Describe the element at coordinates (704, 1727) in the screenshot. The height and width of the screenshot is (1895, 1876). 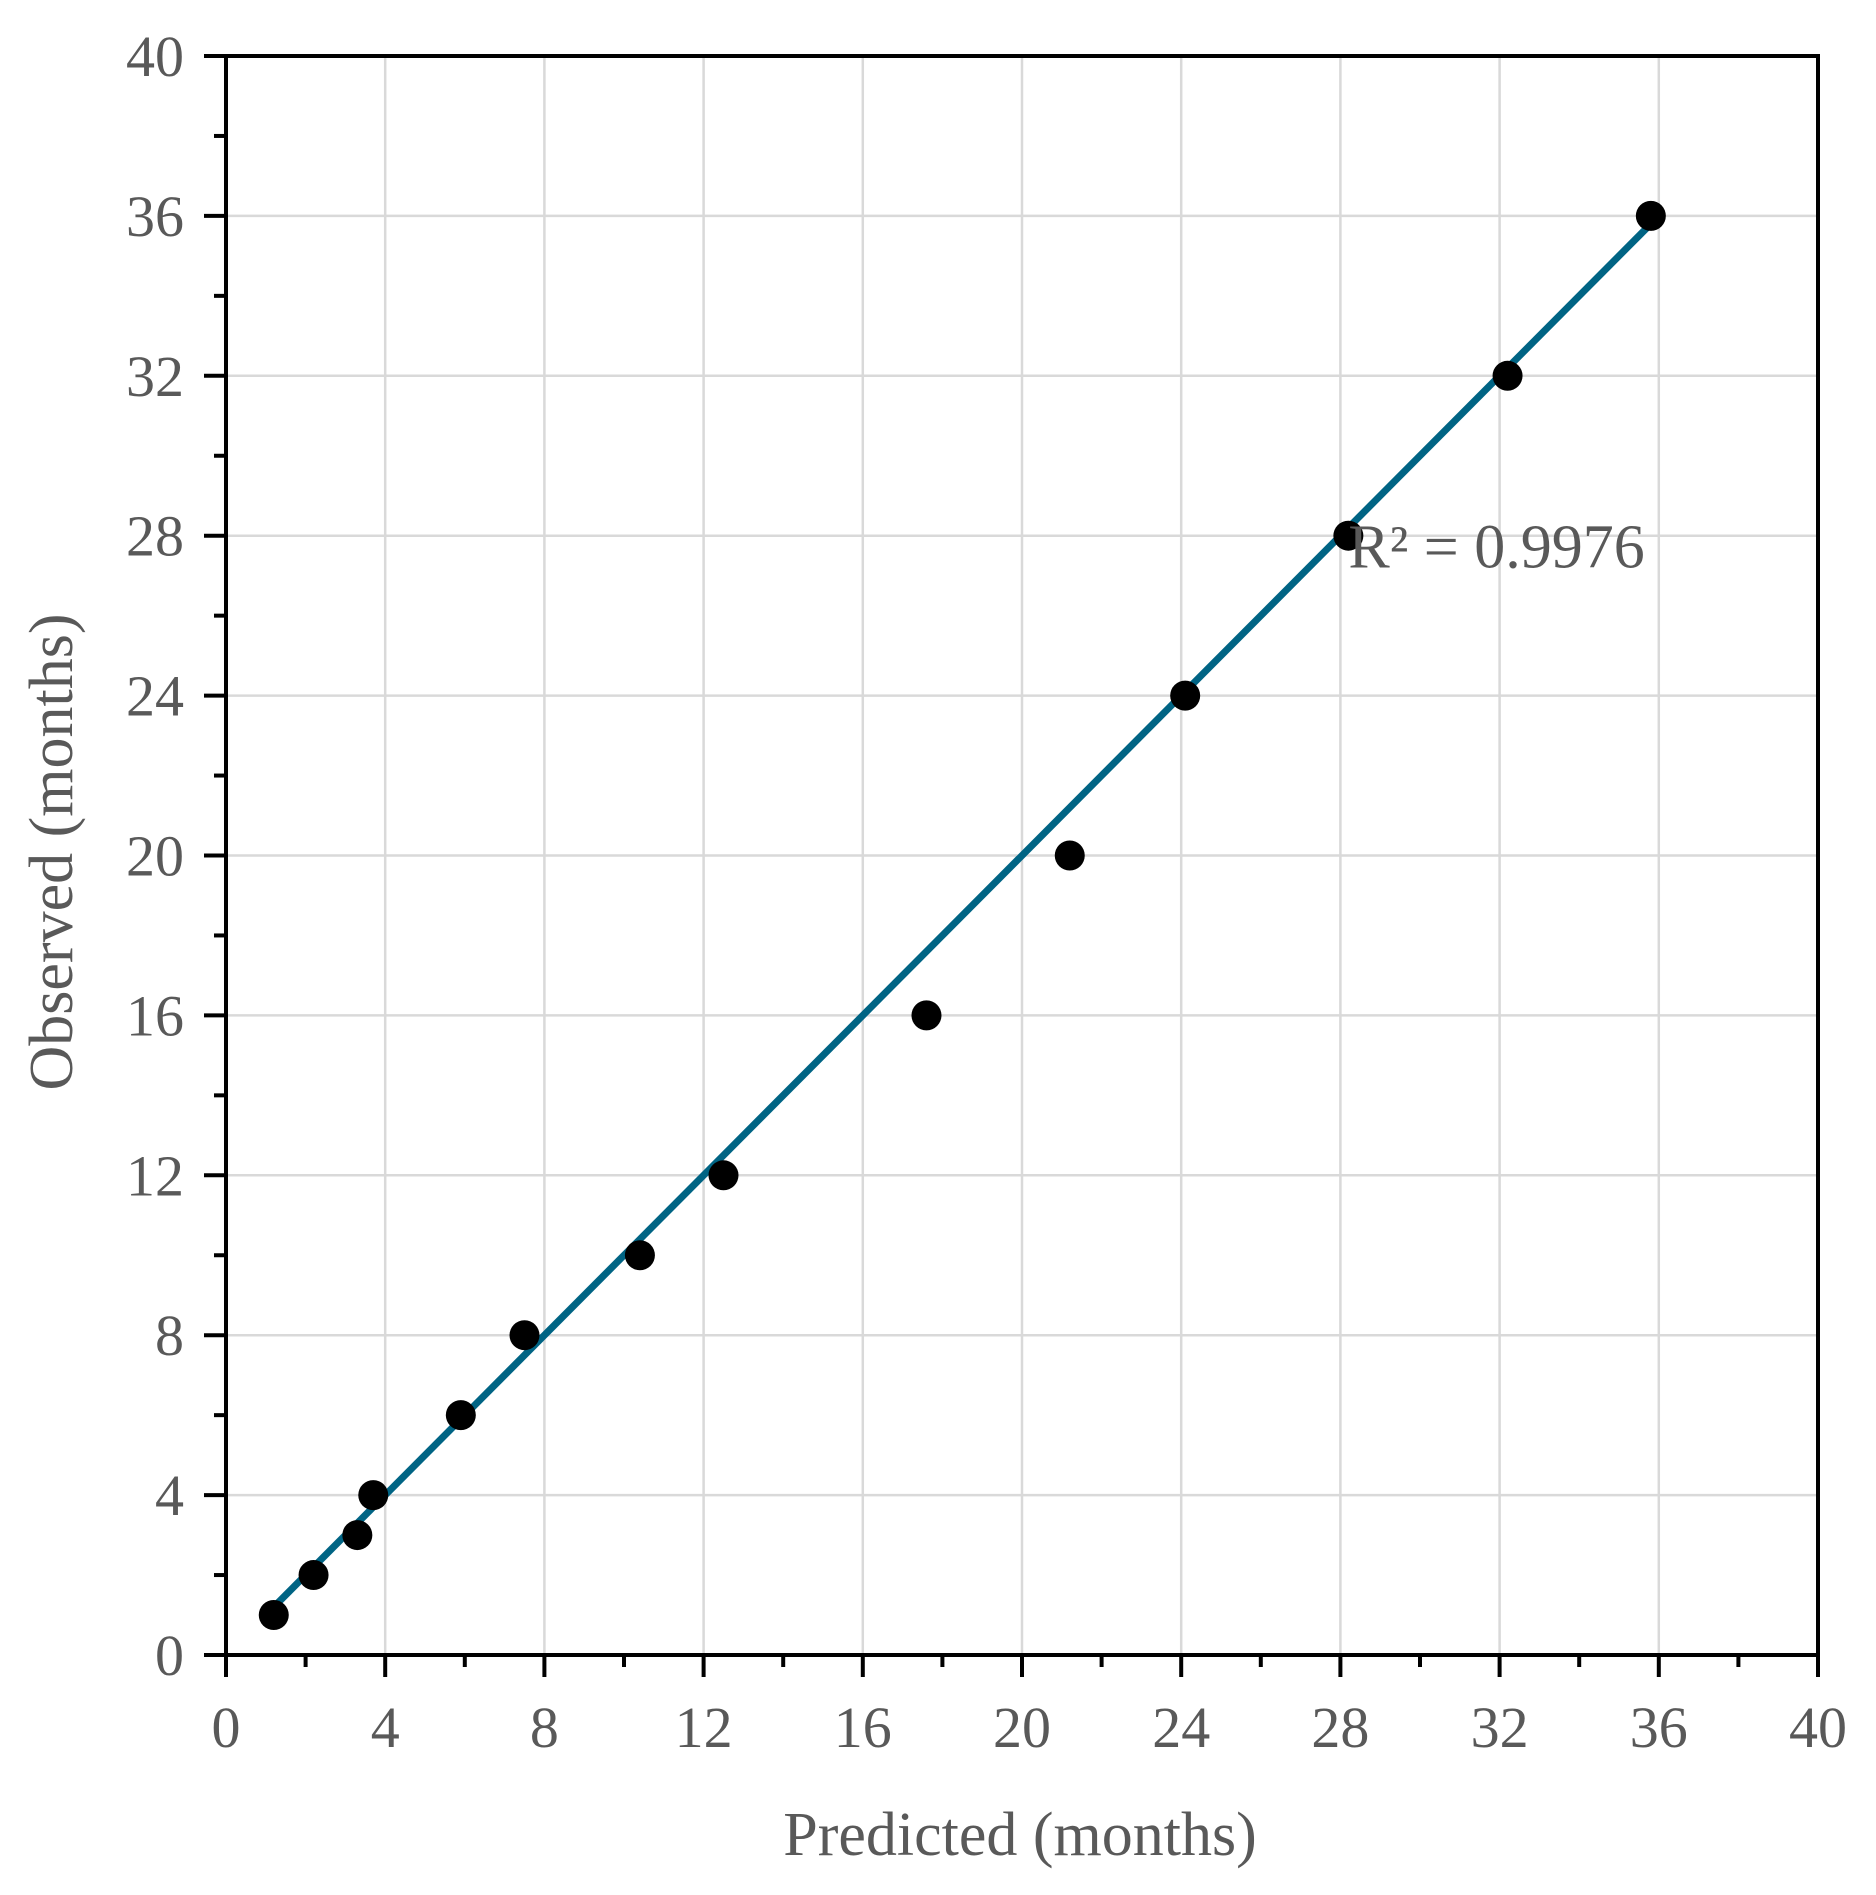
I see `x-tick-label: 12` at that location.